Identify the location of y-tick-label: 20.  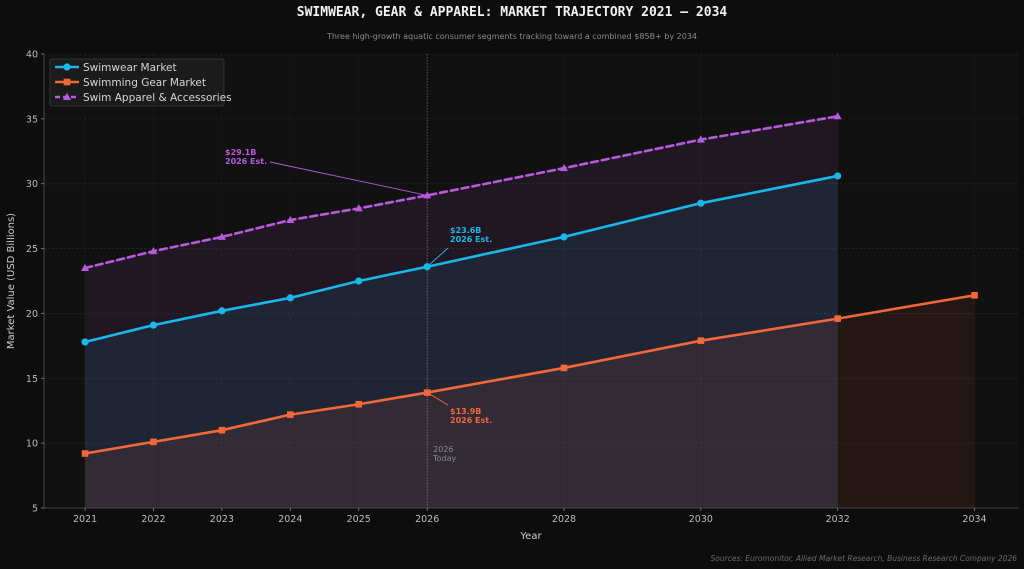
(32, 314).